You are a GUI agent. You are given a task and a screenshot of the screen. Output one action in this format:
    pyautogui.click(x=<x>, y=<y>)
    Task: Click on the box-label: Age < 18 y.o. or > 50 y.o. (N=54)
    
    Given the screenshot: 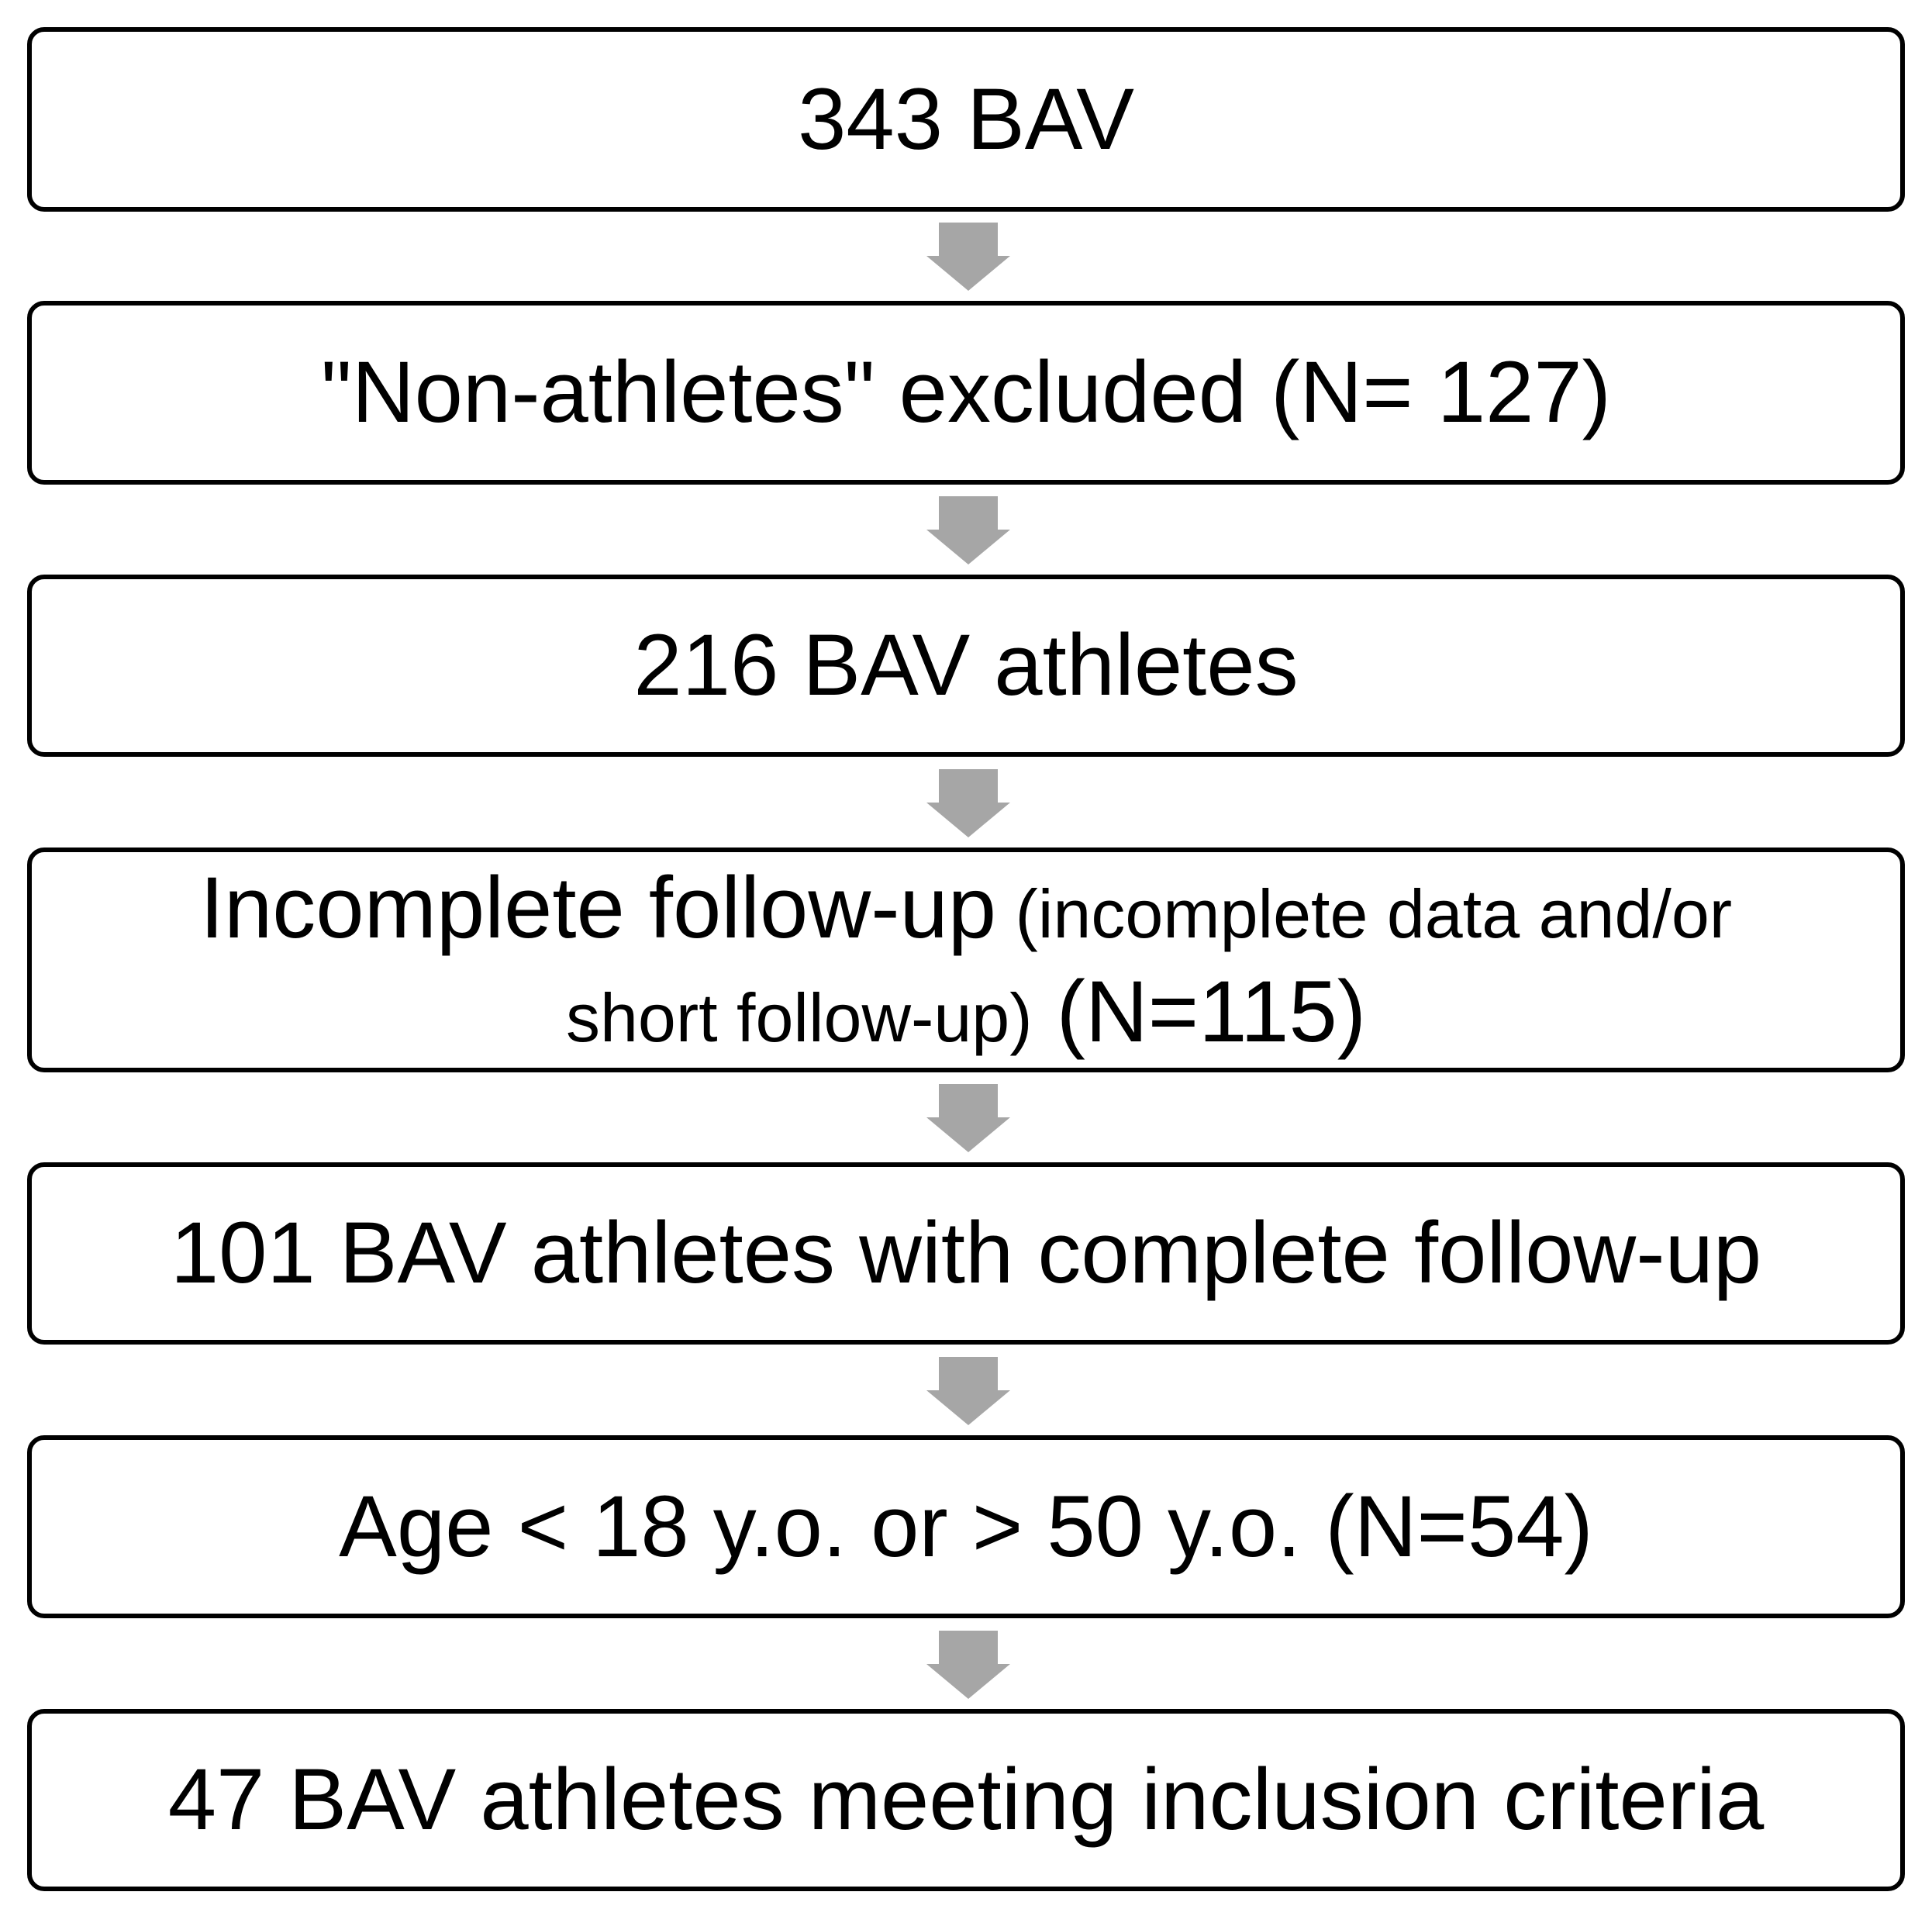 What is the action you would take?
    pyautogui.click(x=966, y=1526)
    